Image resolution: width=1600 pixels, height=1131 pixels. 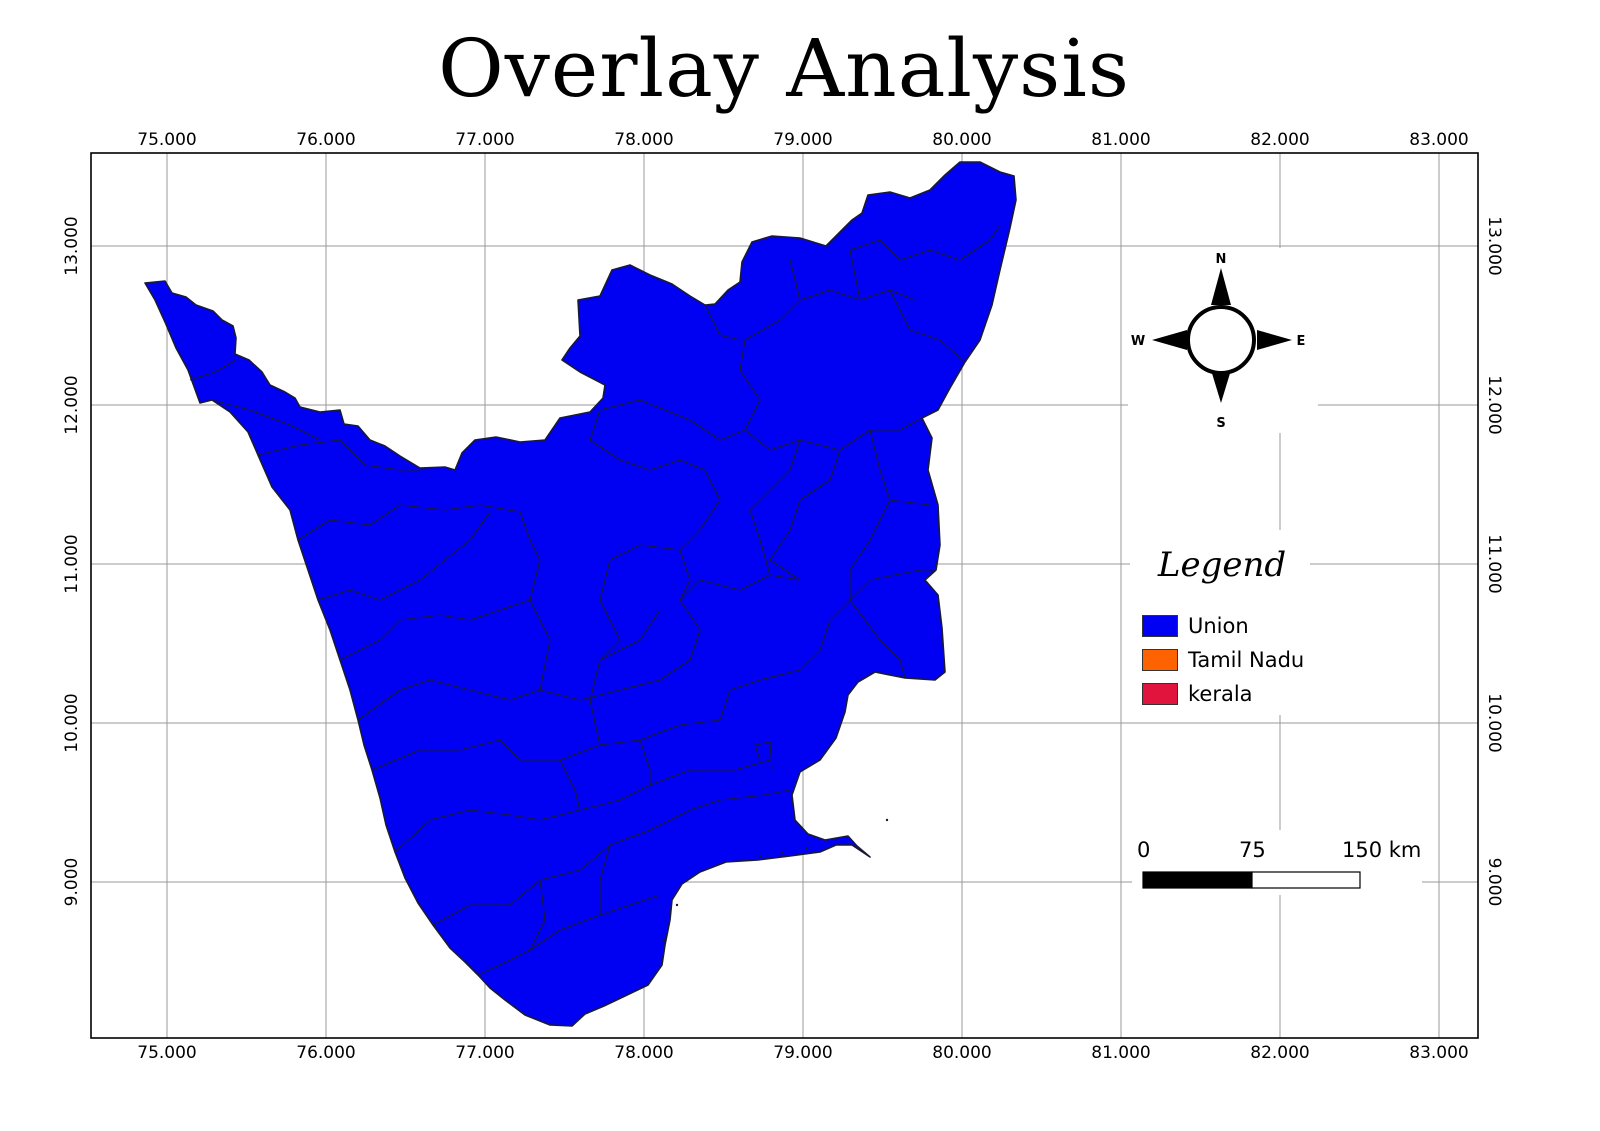 I want to click on compass-e: E, so click(x=1301, y=341).